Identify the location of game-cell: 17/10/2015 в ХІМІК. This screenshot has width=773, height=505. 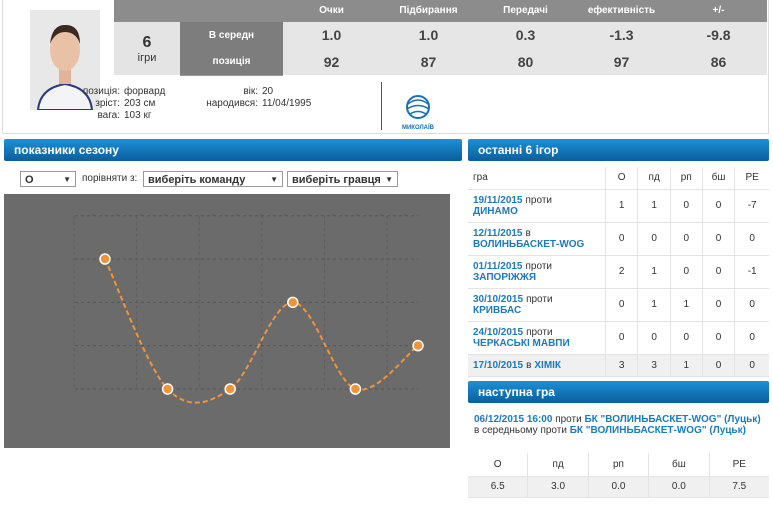
(537, 365).